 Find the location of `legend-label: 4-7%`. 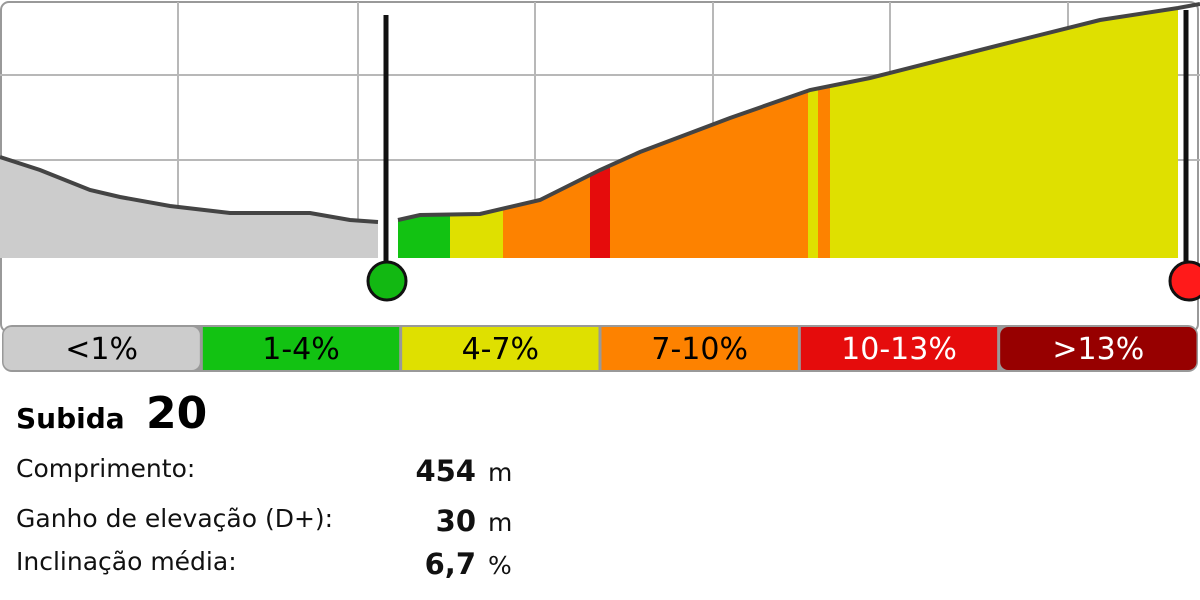

legend-label: 4-7% is located at coordinates (501, 349).